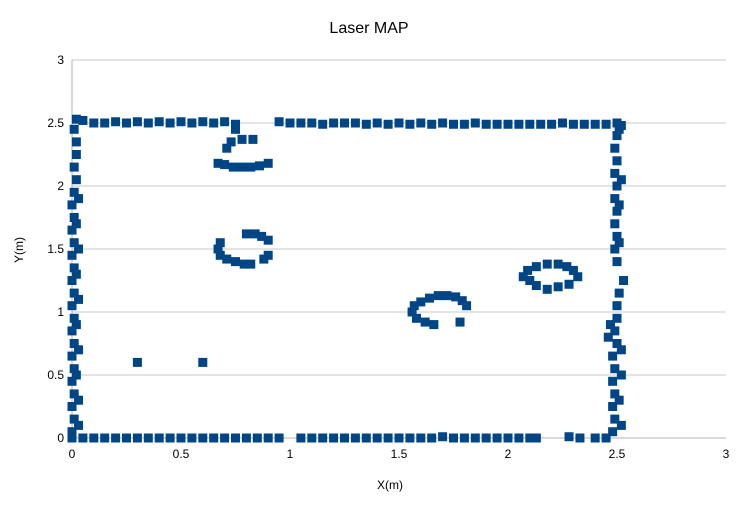 This screenshot has height=506, width=738. I want to click on y-tick-label: 0, so click(60, 438).